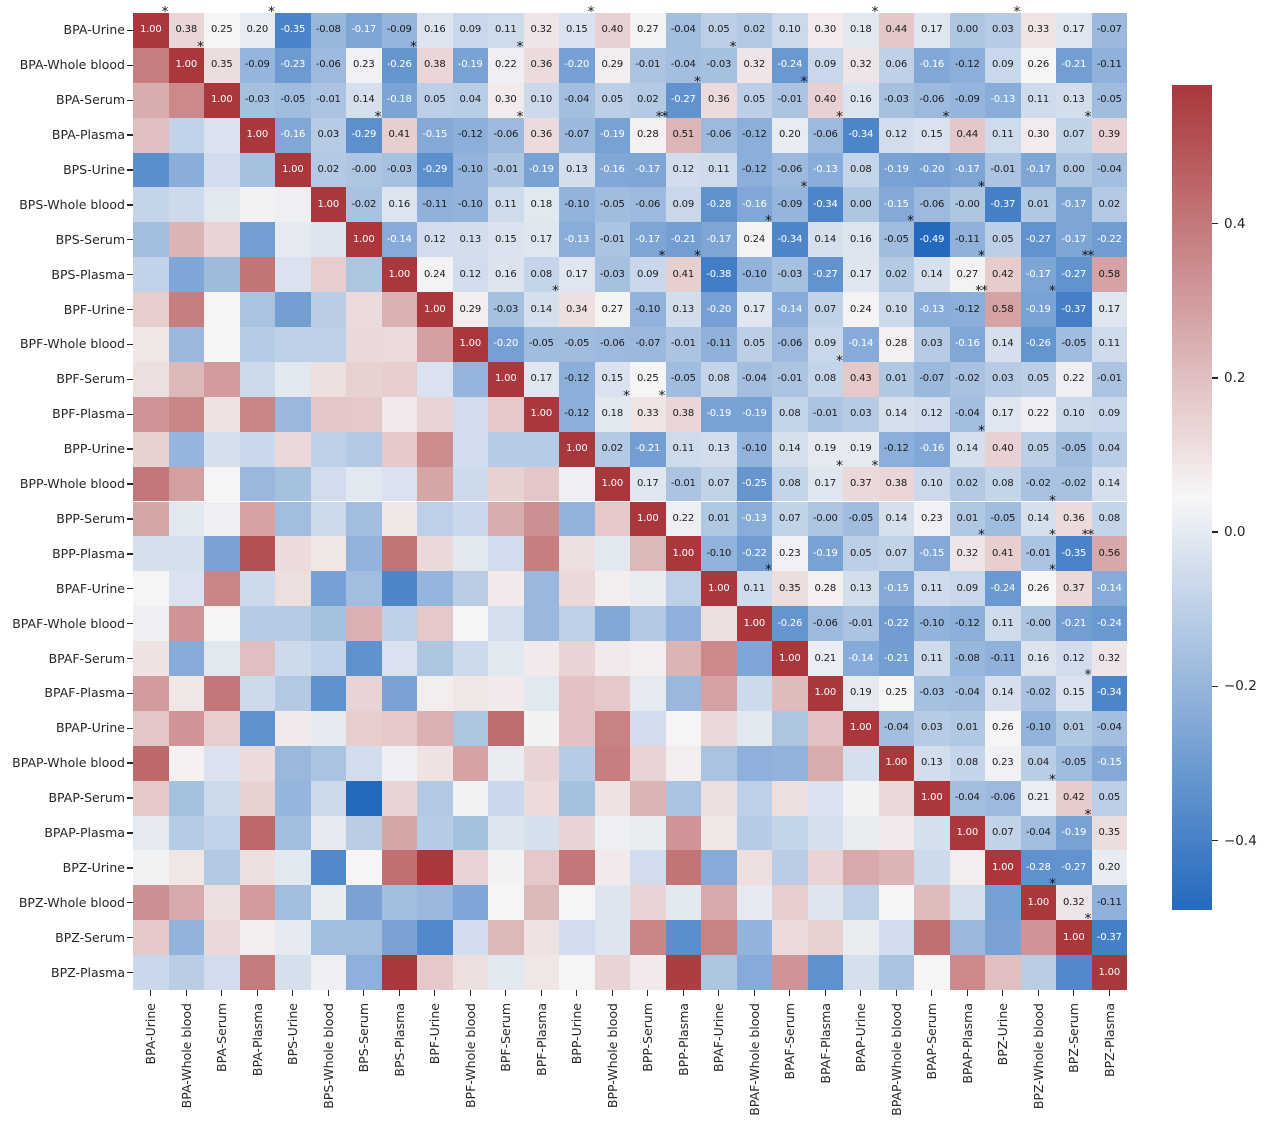 The width and height of the screenshot is (1267, 1128). What do you see at coordinates (754, 379) in the screenshot?
I see `heatmap-cell: -0.04` at bounding box center [754, 379].